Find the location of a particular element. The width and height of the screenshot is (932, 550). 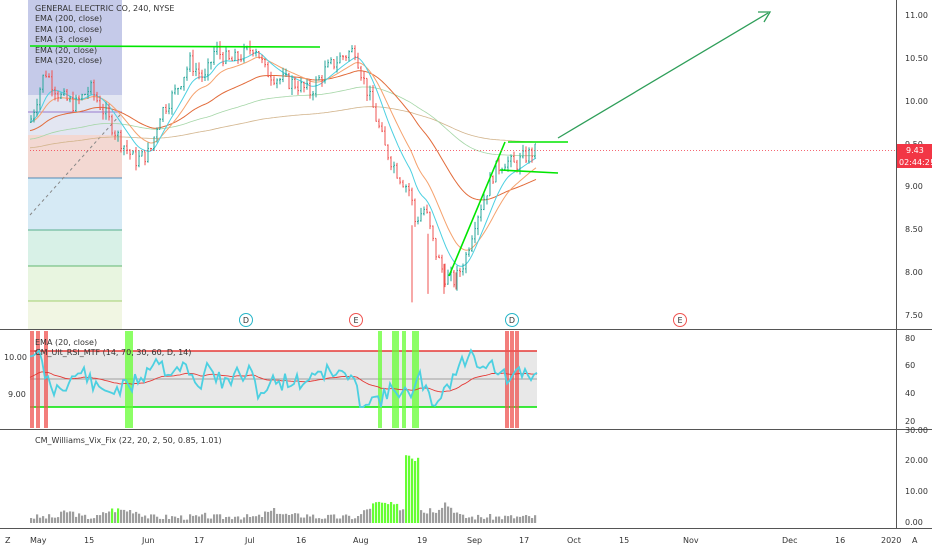

rsi-right-tick: 60 is located at coordinates (910, 365).